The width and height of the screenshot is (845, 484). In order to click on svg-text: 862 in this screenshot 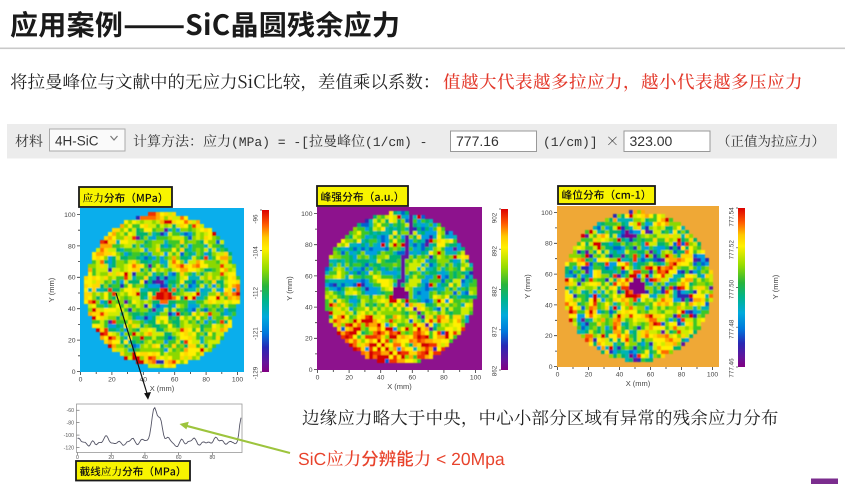, I will do `click(495, 370)`.